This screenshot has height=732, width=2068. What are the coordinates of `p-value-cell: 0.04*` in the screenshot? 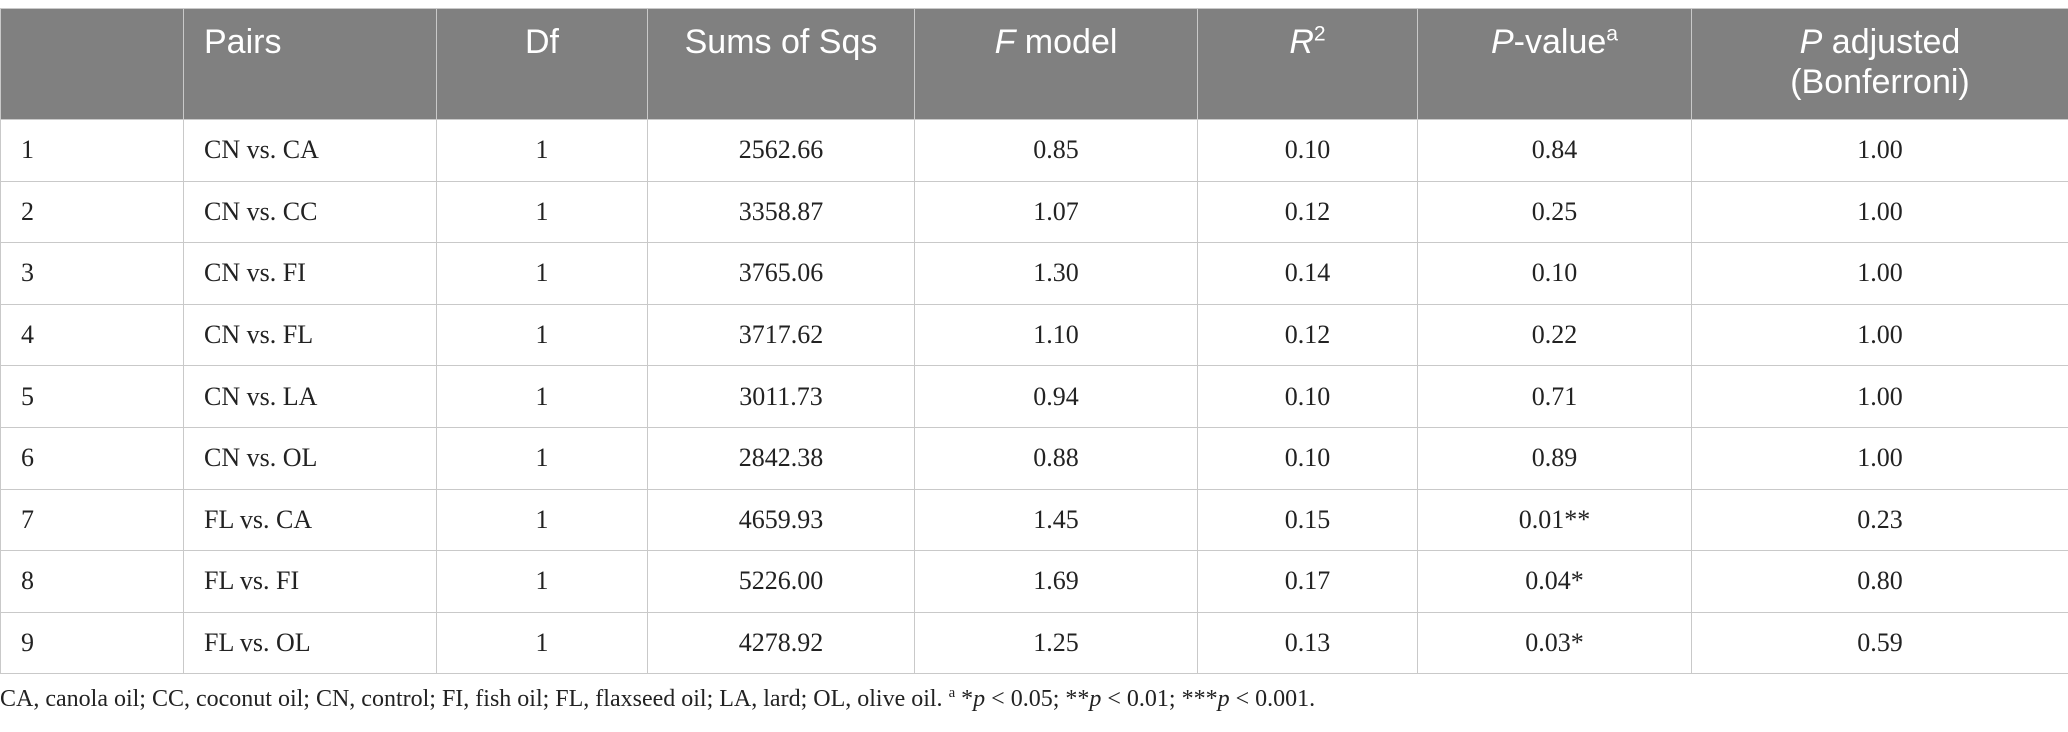 It's located at (1554, 581).